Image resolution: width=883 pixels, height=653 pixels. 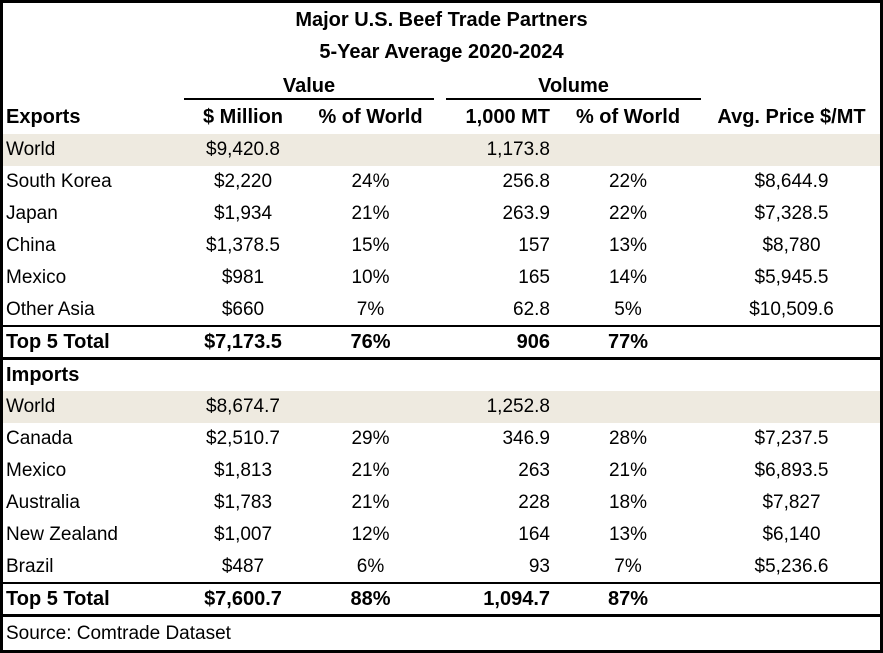 What do you see at coordinates (243, 470) in the screenshot?
I see `value-million: $1,813` at bounding box center [243, 470].